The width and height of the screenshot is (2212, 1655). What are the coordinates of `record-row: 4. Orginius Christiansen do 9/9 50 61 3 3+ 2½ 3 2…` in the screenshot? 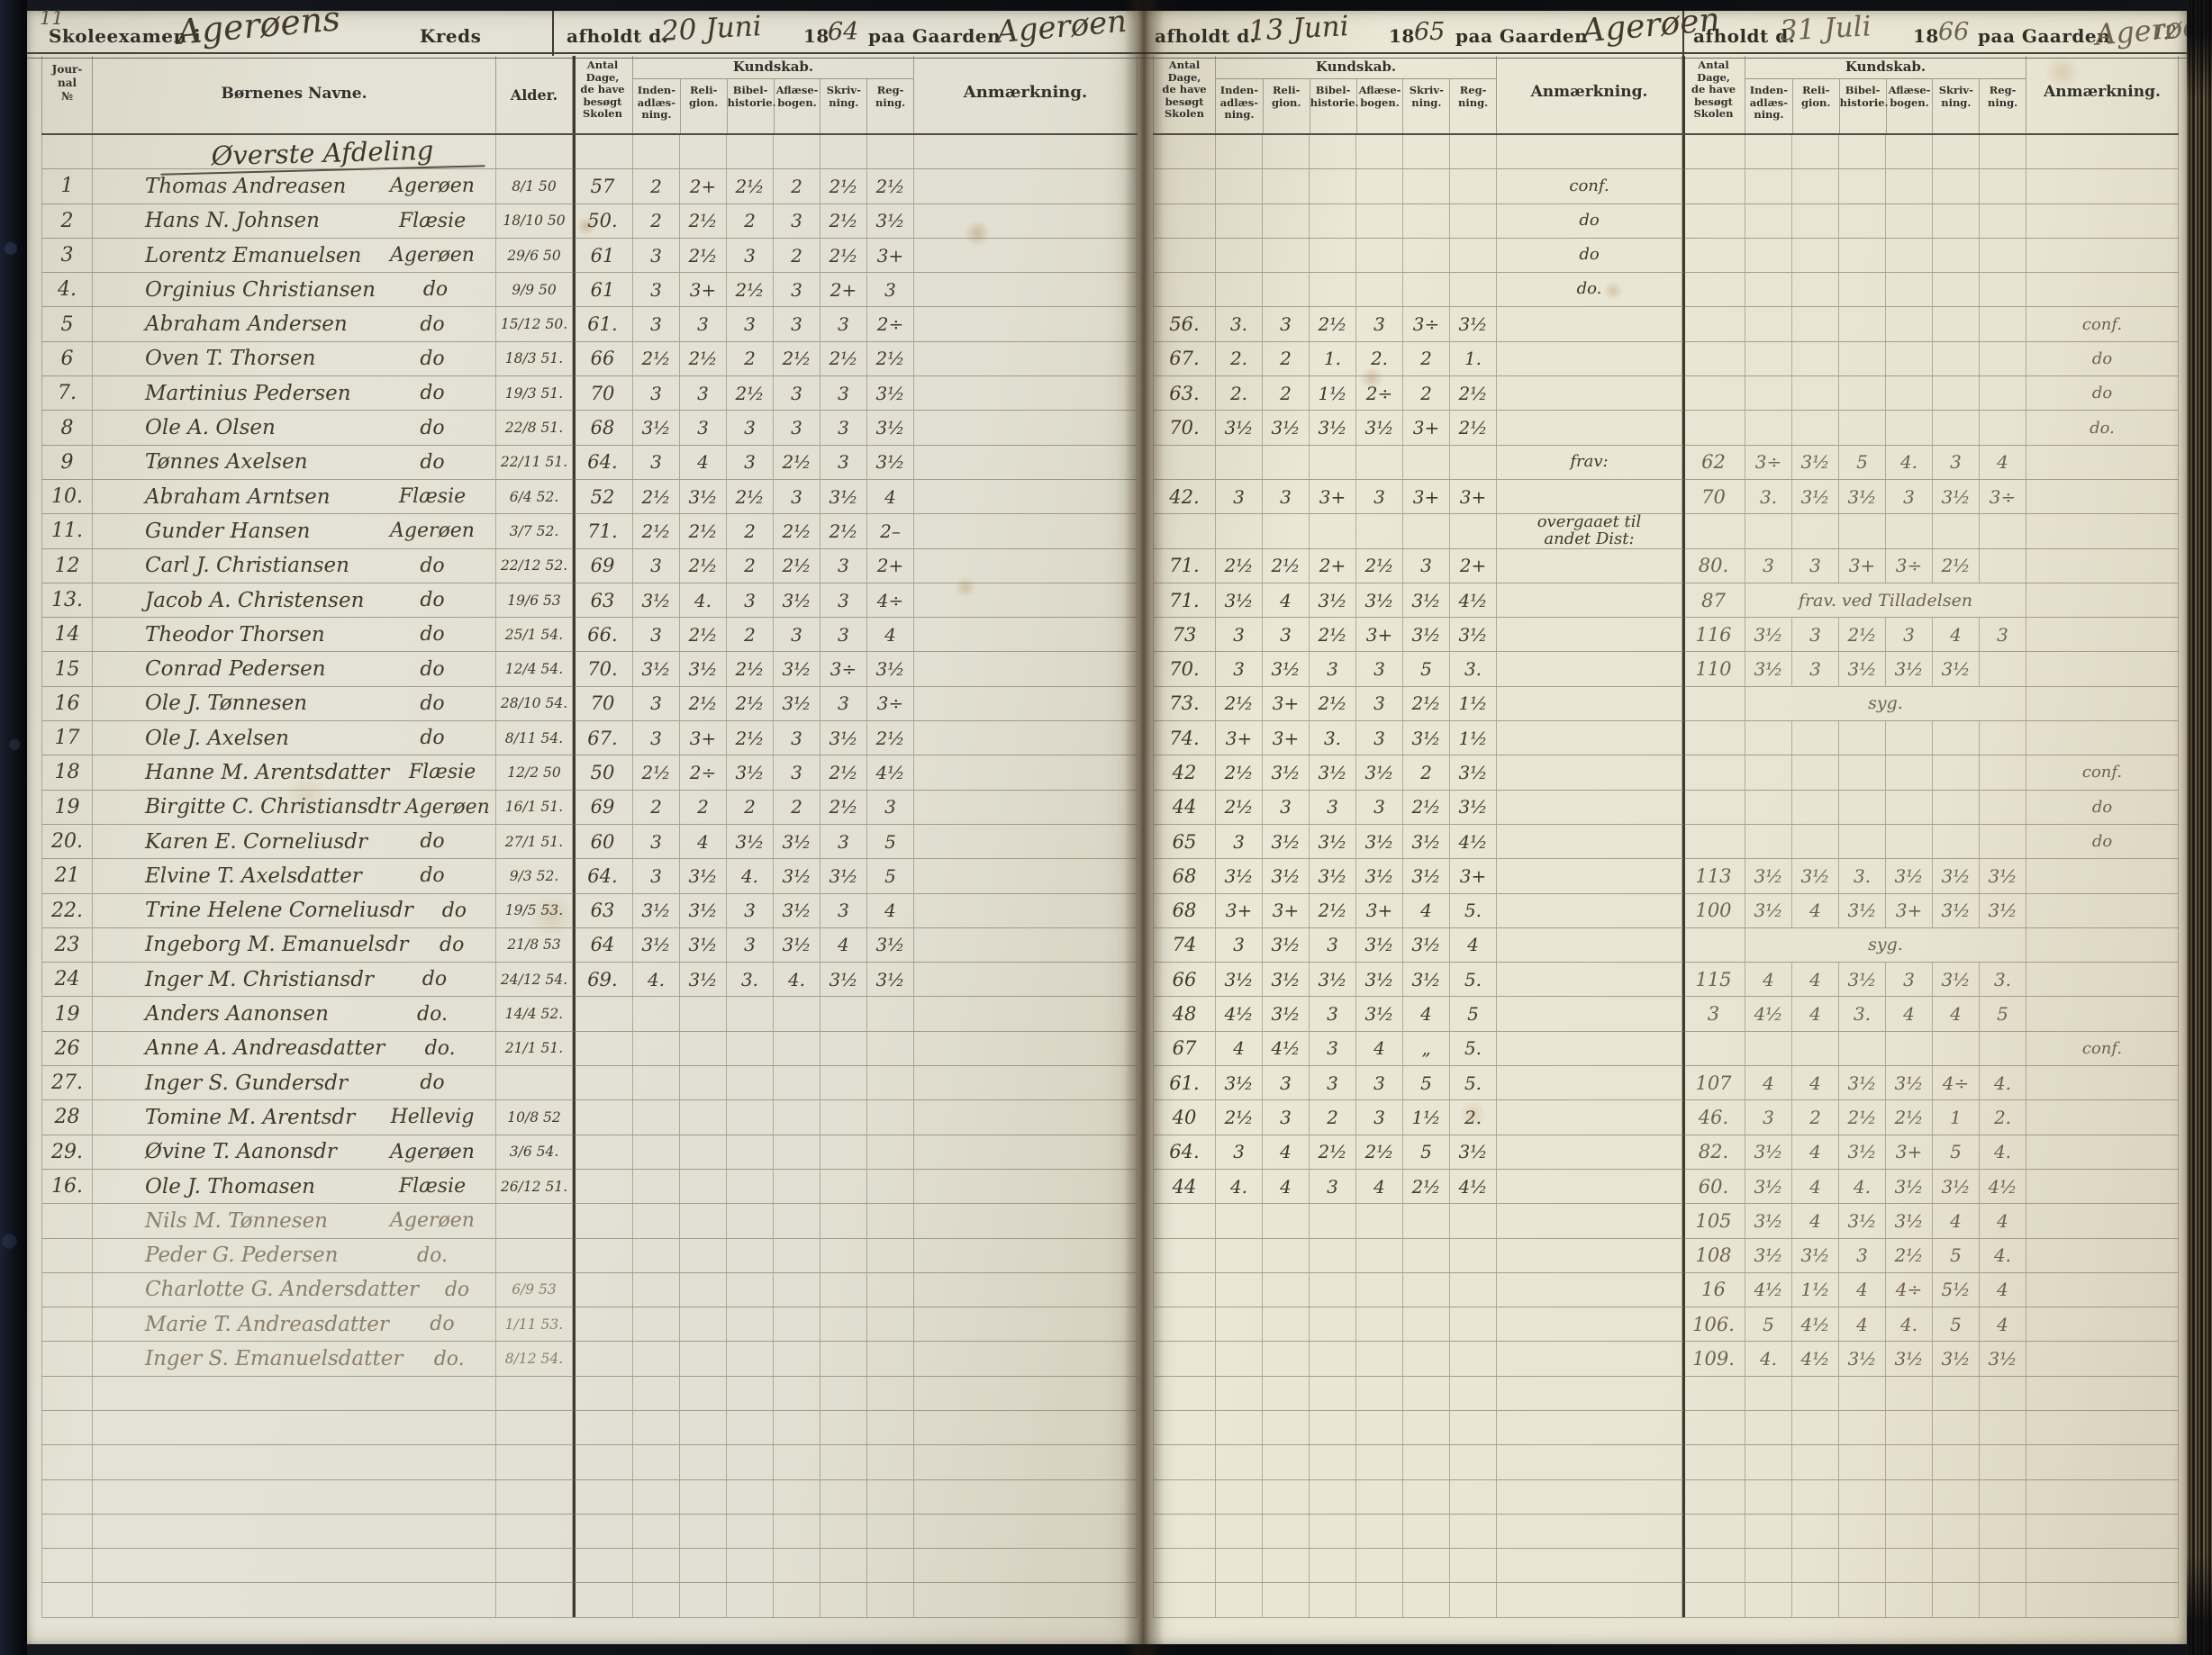 It's located at (589, 290).